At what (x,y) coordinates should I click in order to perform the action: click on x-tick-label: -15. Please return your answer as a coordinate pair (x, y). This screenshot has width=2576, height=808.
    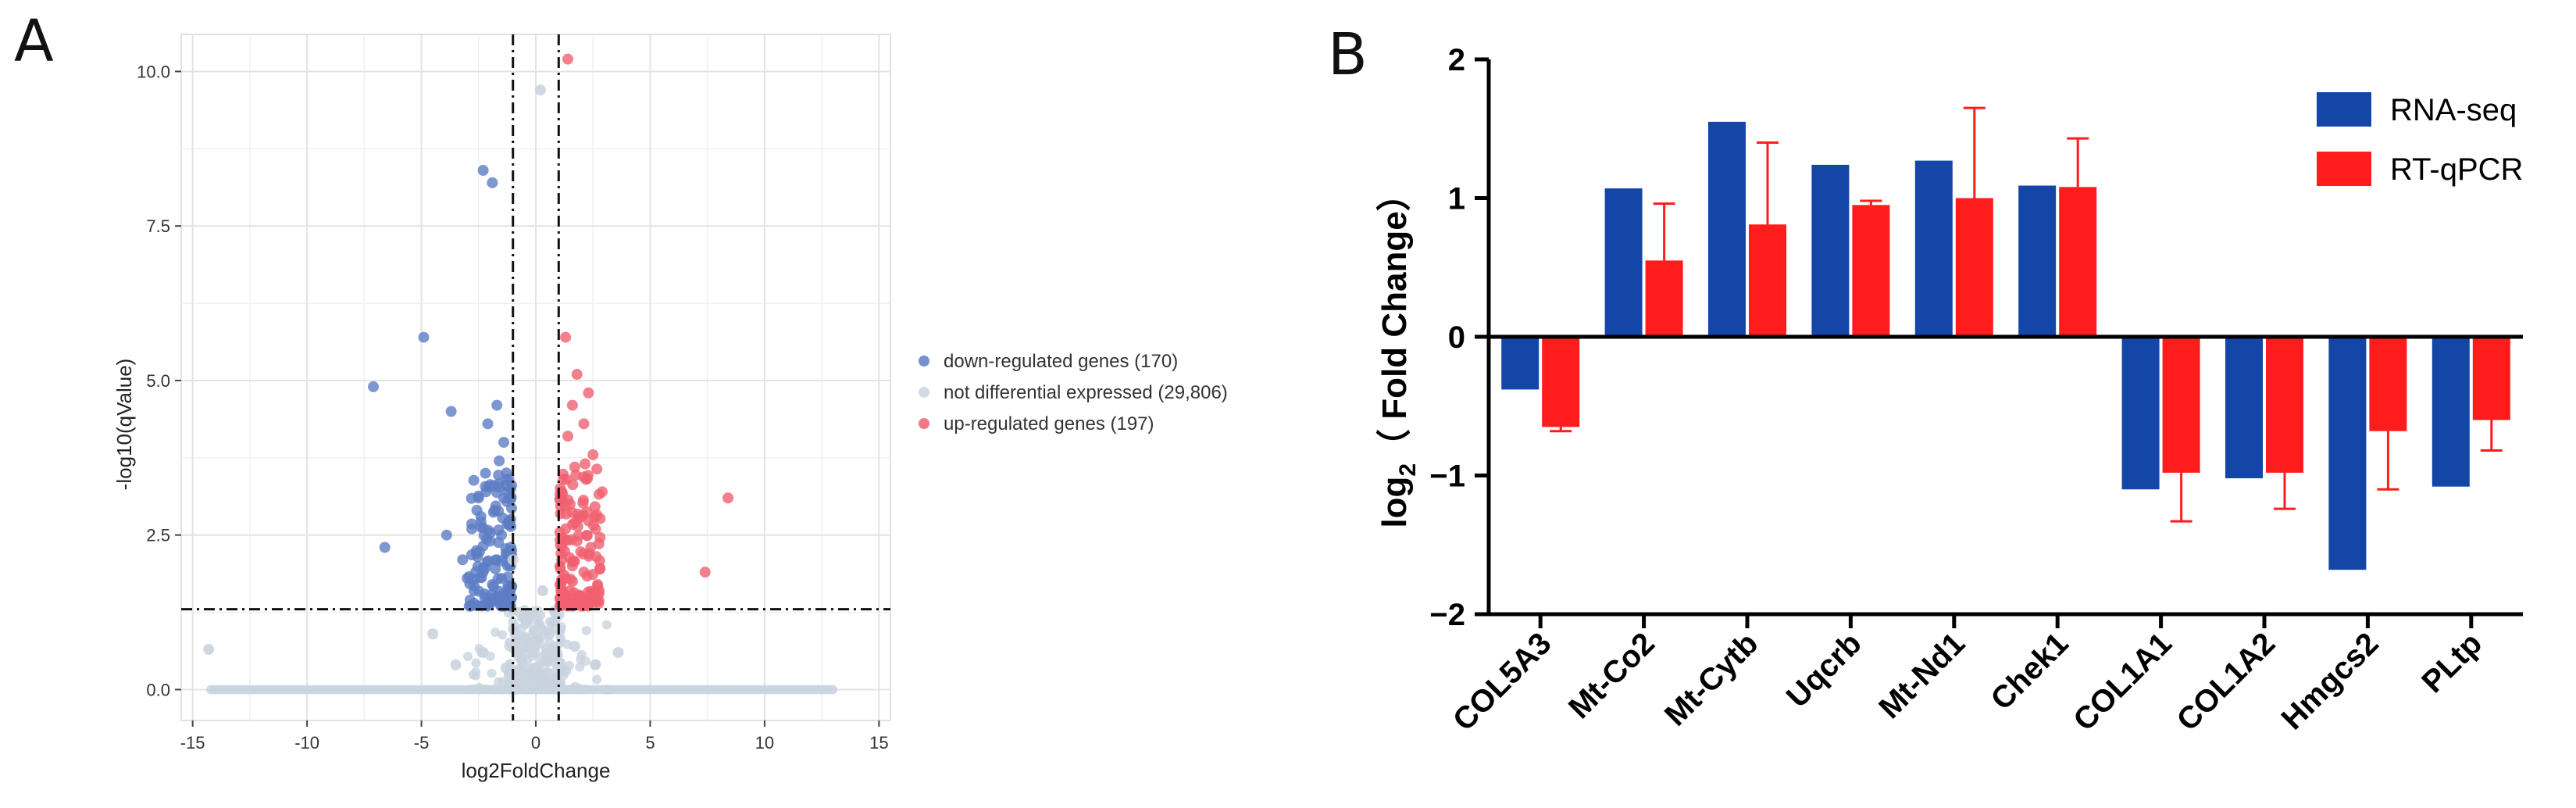
    Looking at the image, I should click on (192, 743).